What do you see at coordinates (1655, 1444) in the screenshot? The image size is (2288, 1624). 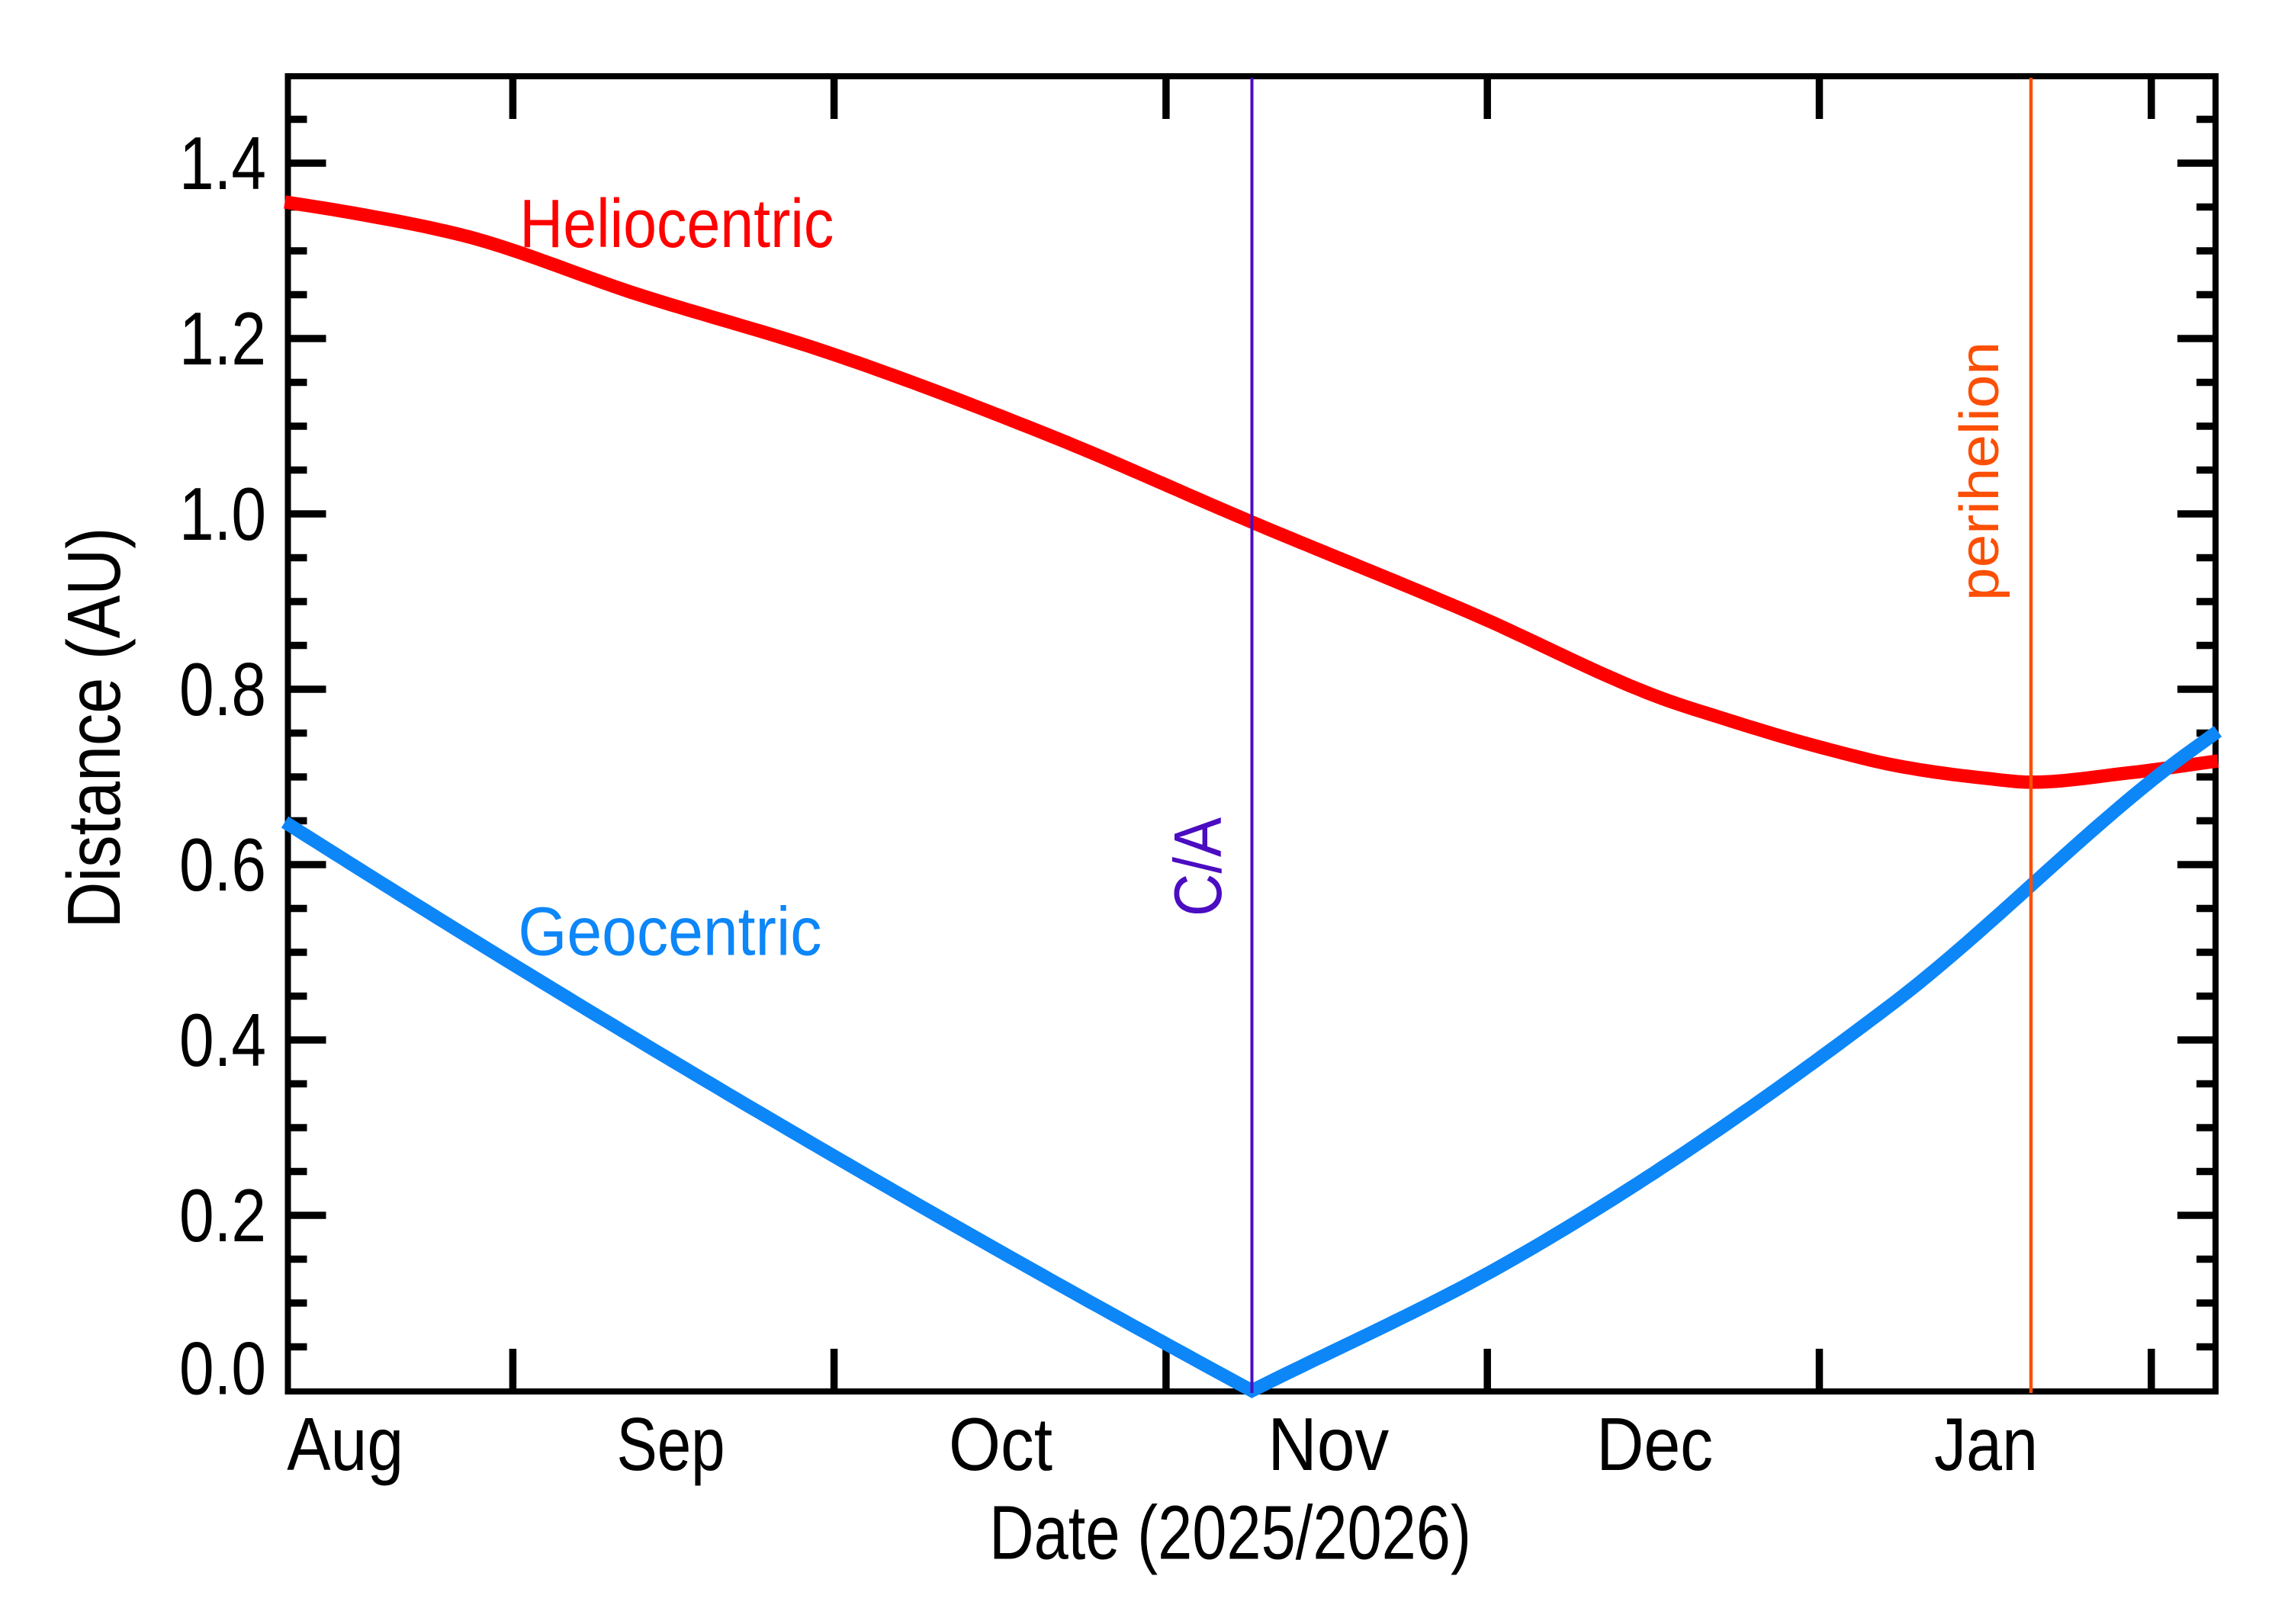 I see `svg-text: Dec` at bounding box center [1655, 1444].